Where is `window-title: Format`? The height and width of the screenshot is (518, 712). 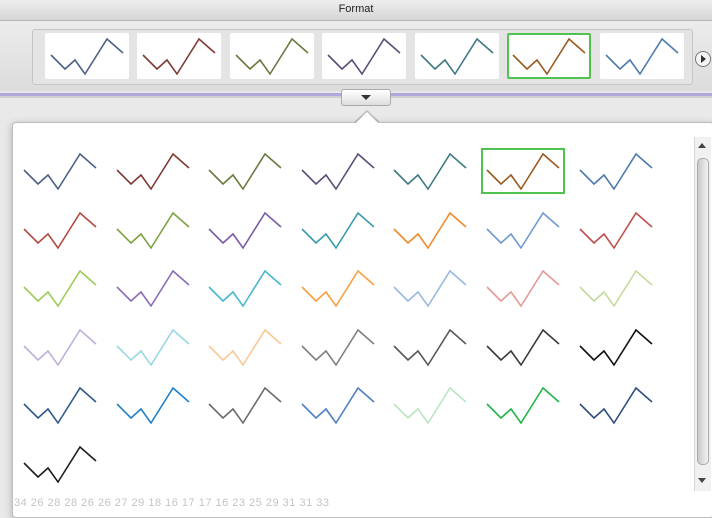 window-title: Format is located at coordinates (356, 9).